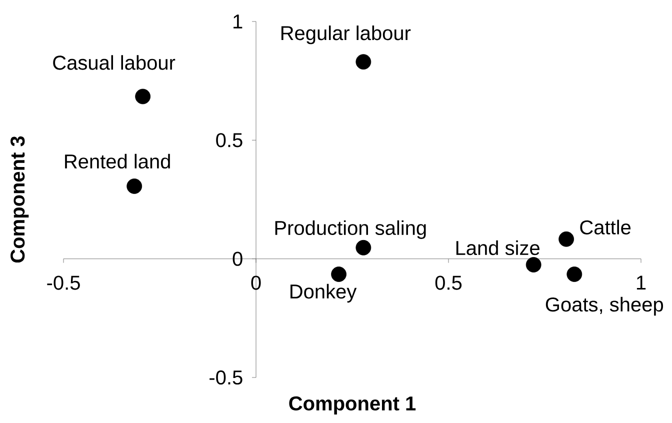 The width and height of the screenshot is (672, 423). I want to click on x-axis-title: Component 1, so click(352, 405).